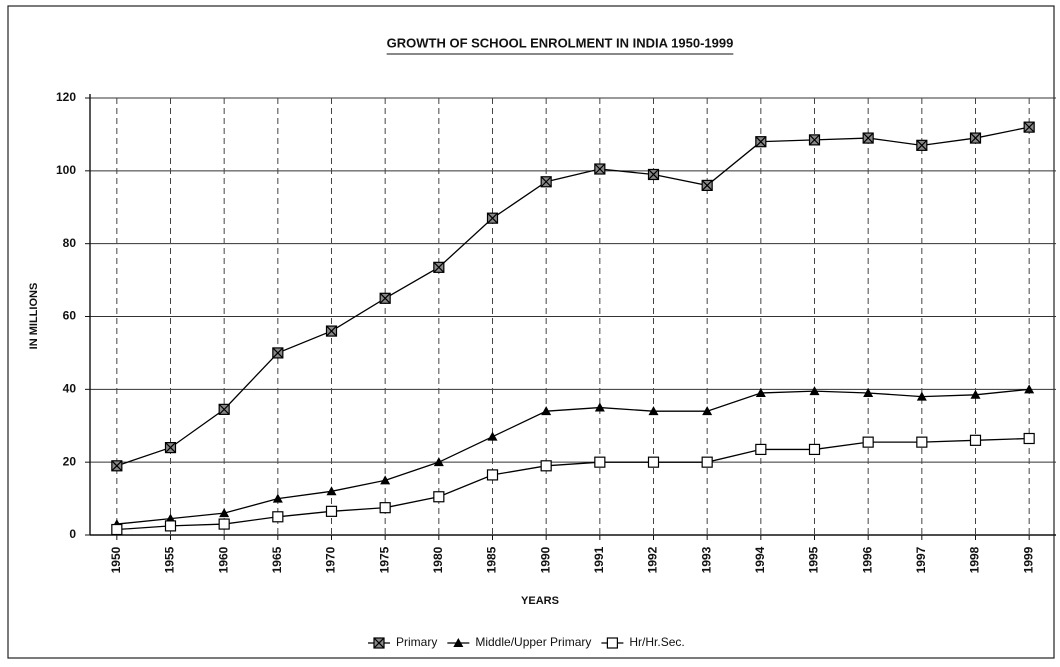  What do you see at coordinates (66, 97) in the screenshot?
I see `y-tick-label: 120` at bounding box center [66, 97].